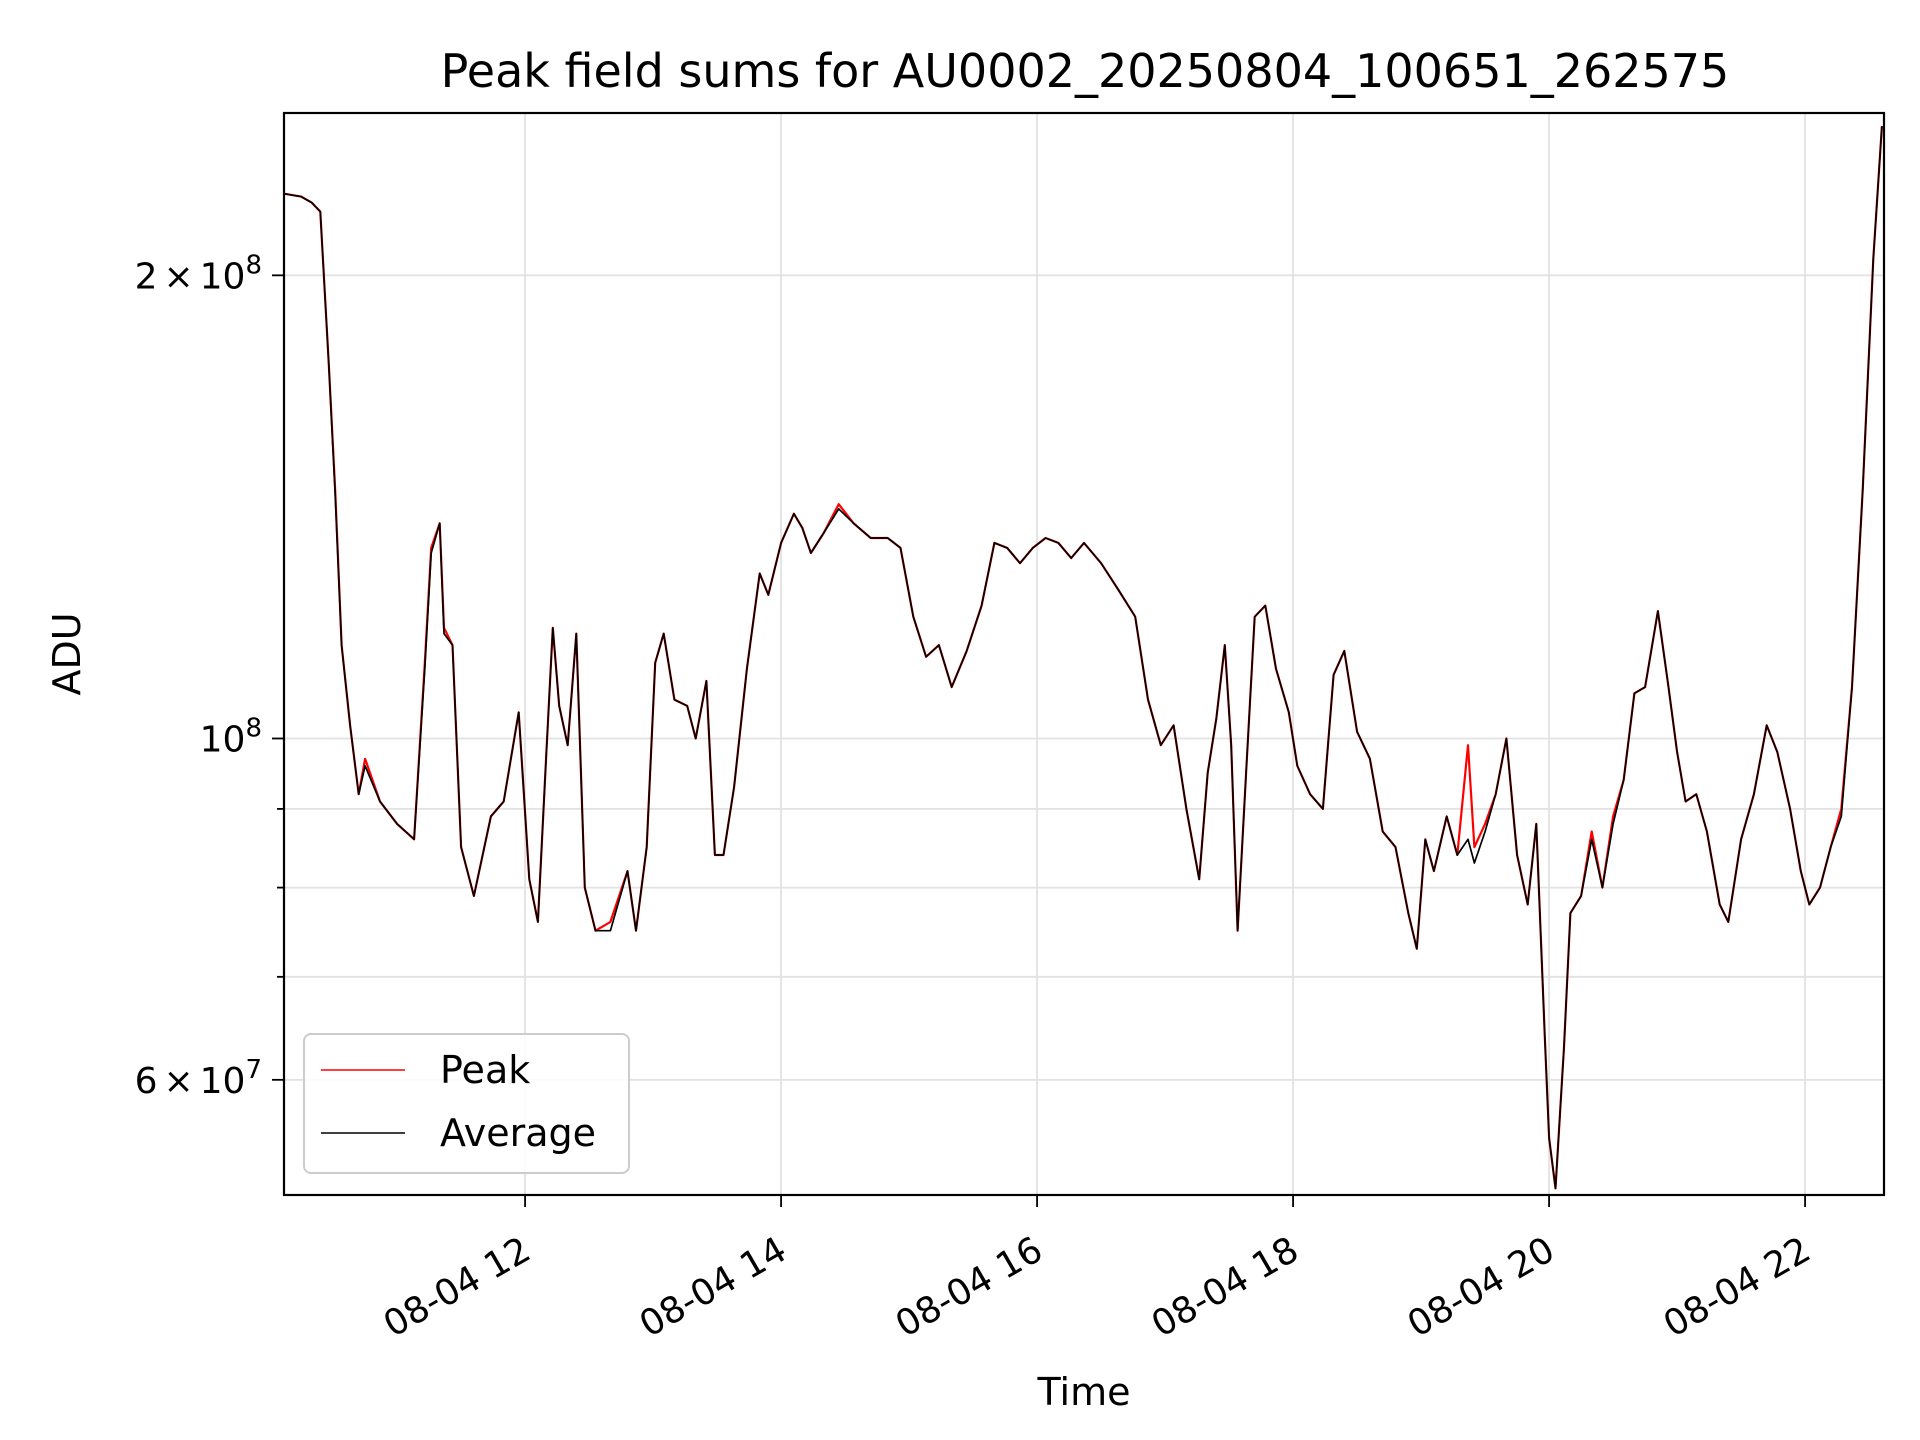 The image size is (1920, 1440). What do you see at coordinates (198, 1078) in the screenshot?
I see `y-tick-label: 6 × 10⁷` at bounding box center [198, 1078].